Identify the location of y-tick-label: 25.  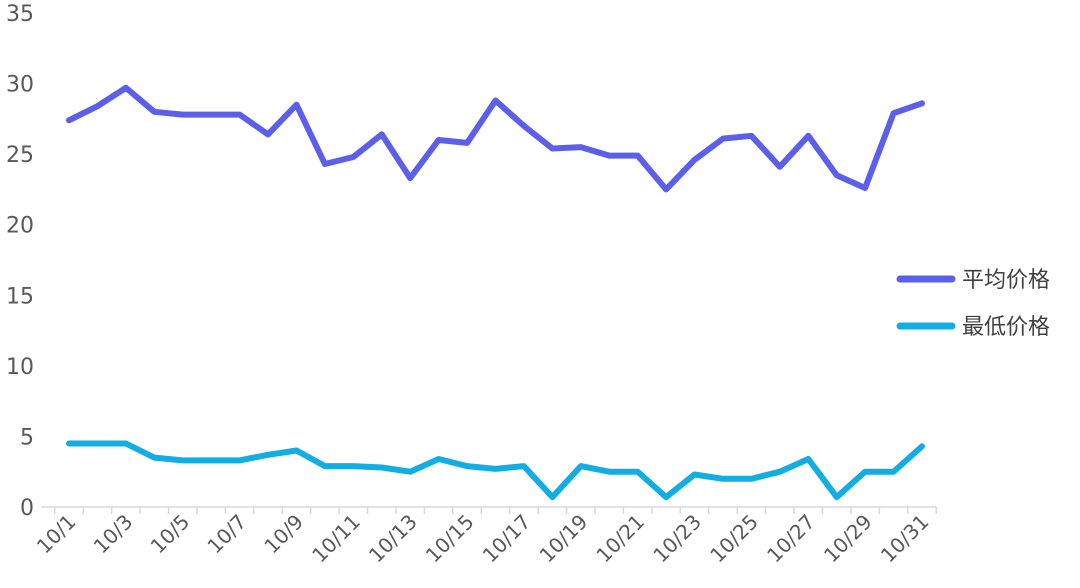
(20, 155).